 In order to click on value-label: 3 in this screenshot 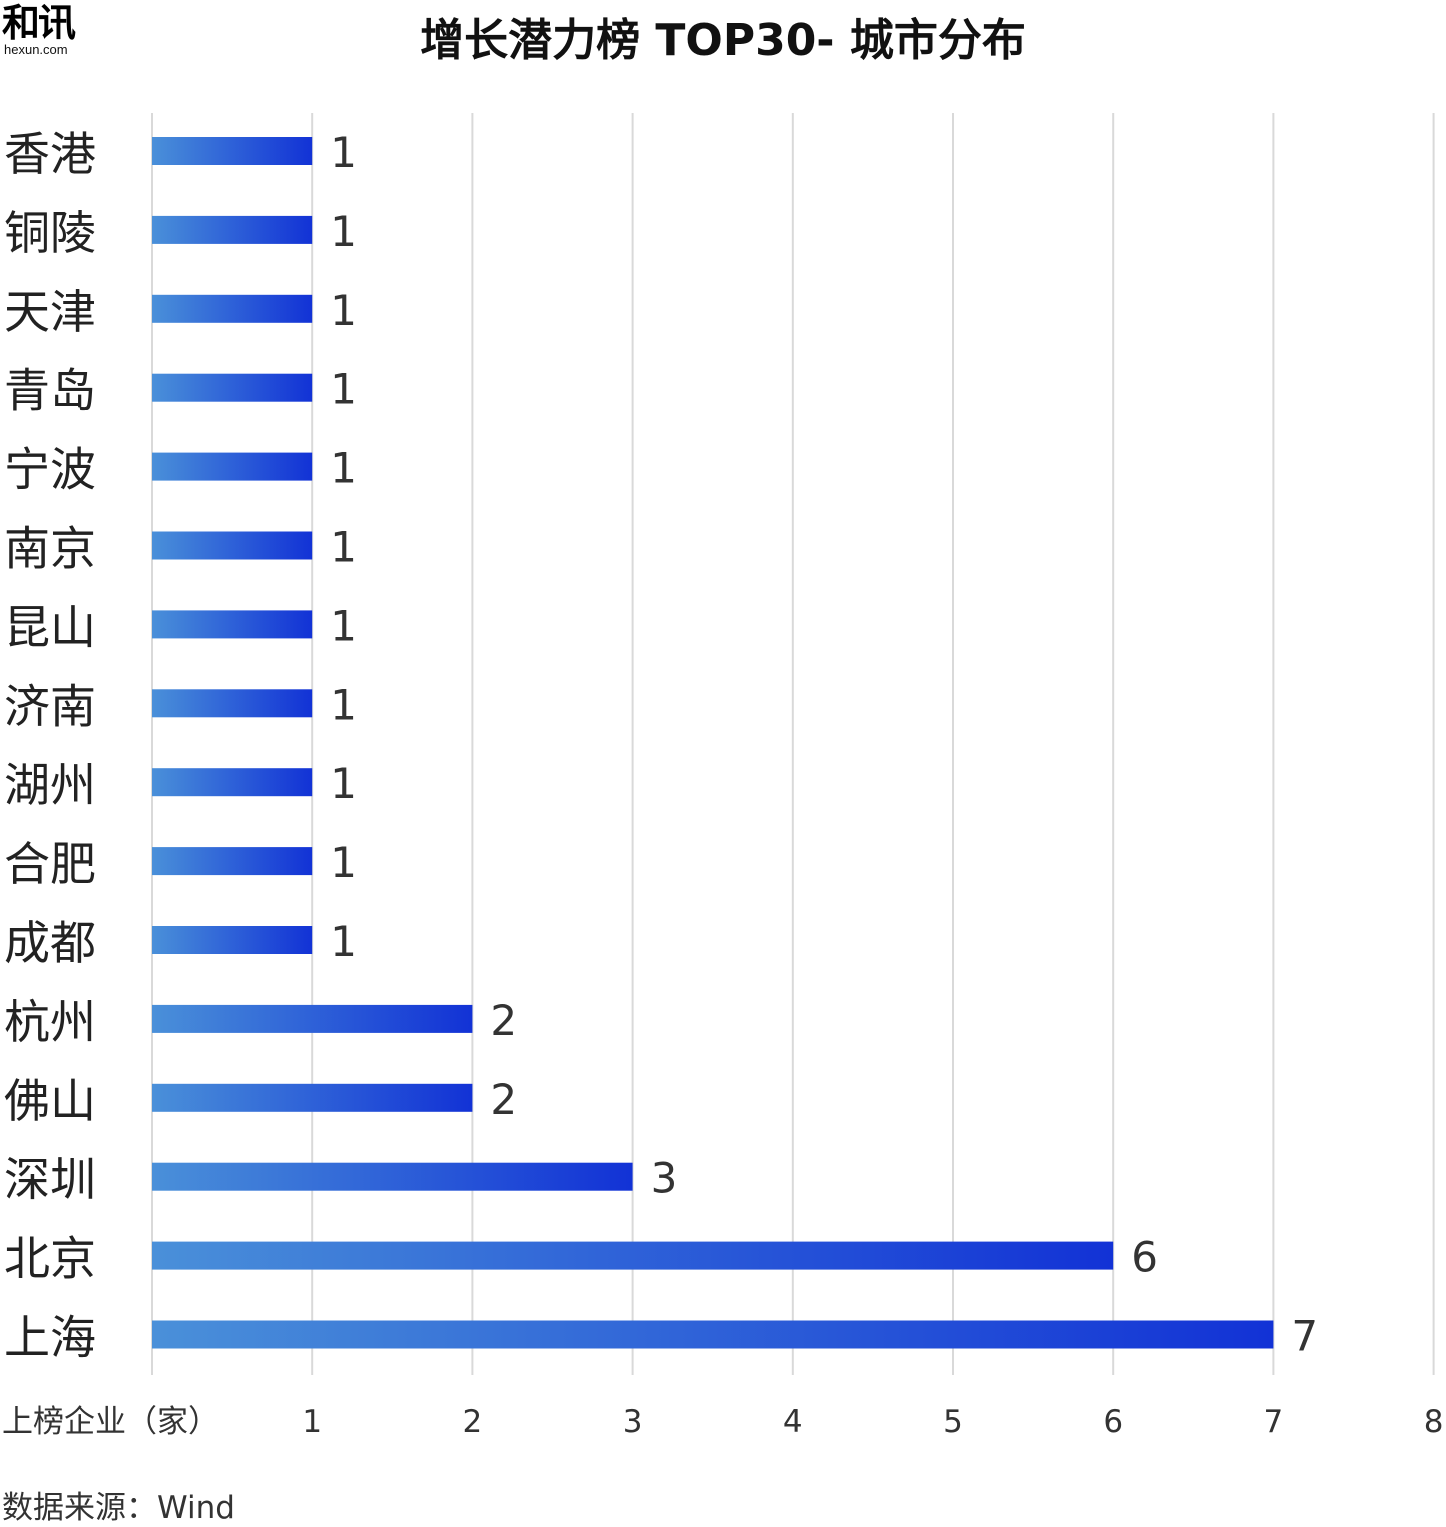, I will do `click(664, 1178)`.